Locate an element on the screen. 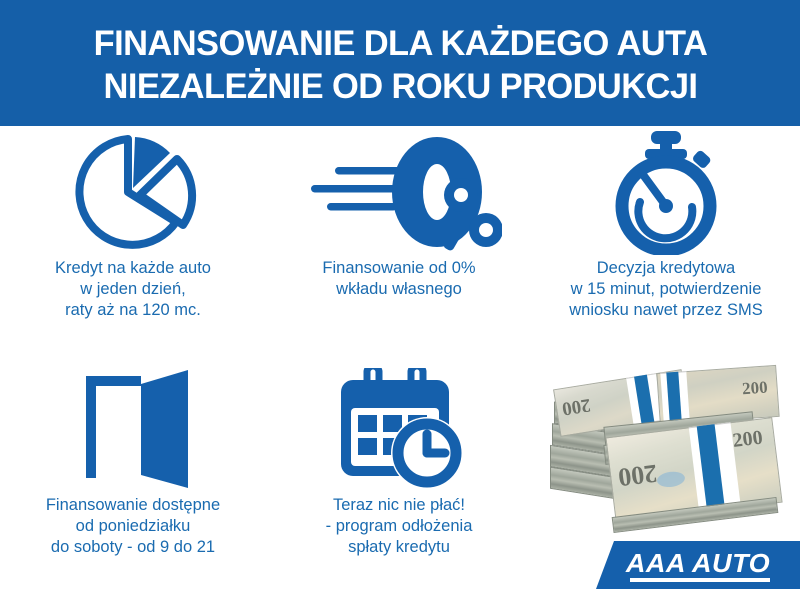 This screenshot has width=800, height=600. banknote-stacks-photo: 200 200 200 200 is located at coordinates (666, 449).